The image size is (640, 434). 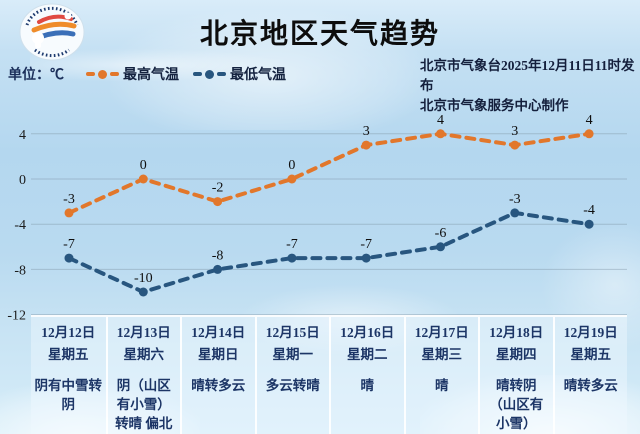 What do you see at coordinates (218, 354) in the screenshot?
I see `forecast-weekday: 星期日` at bounding box center [218, 354].